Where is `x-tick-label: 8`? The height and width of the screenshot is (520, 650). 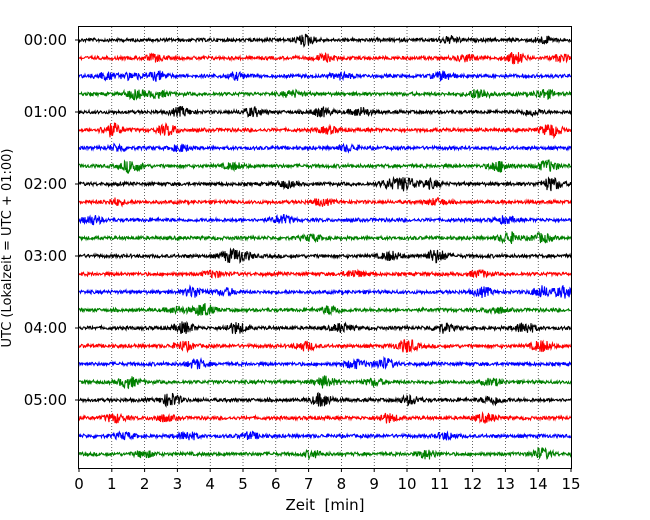
x-tick-label: 8 is located at coordinates (342, 484).